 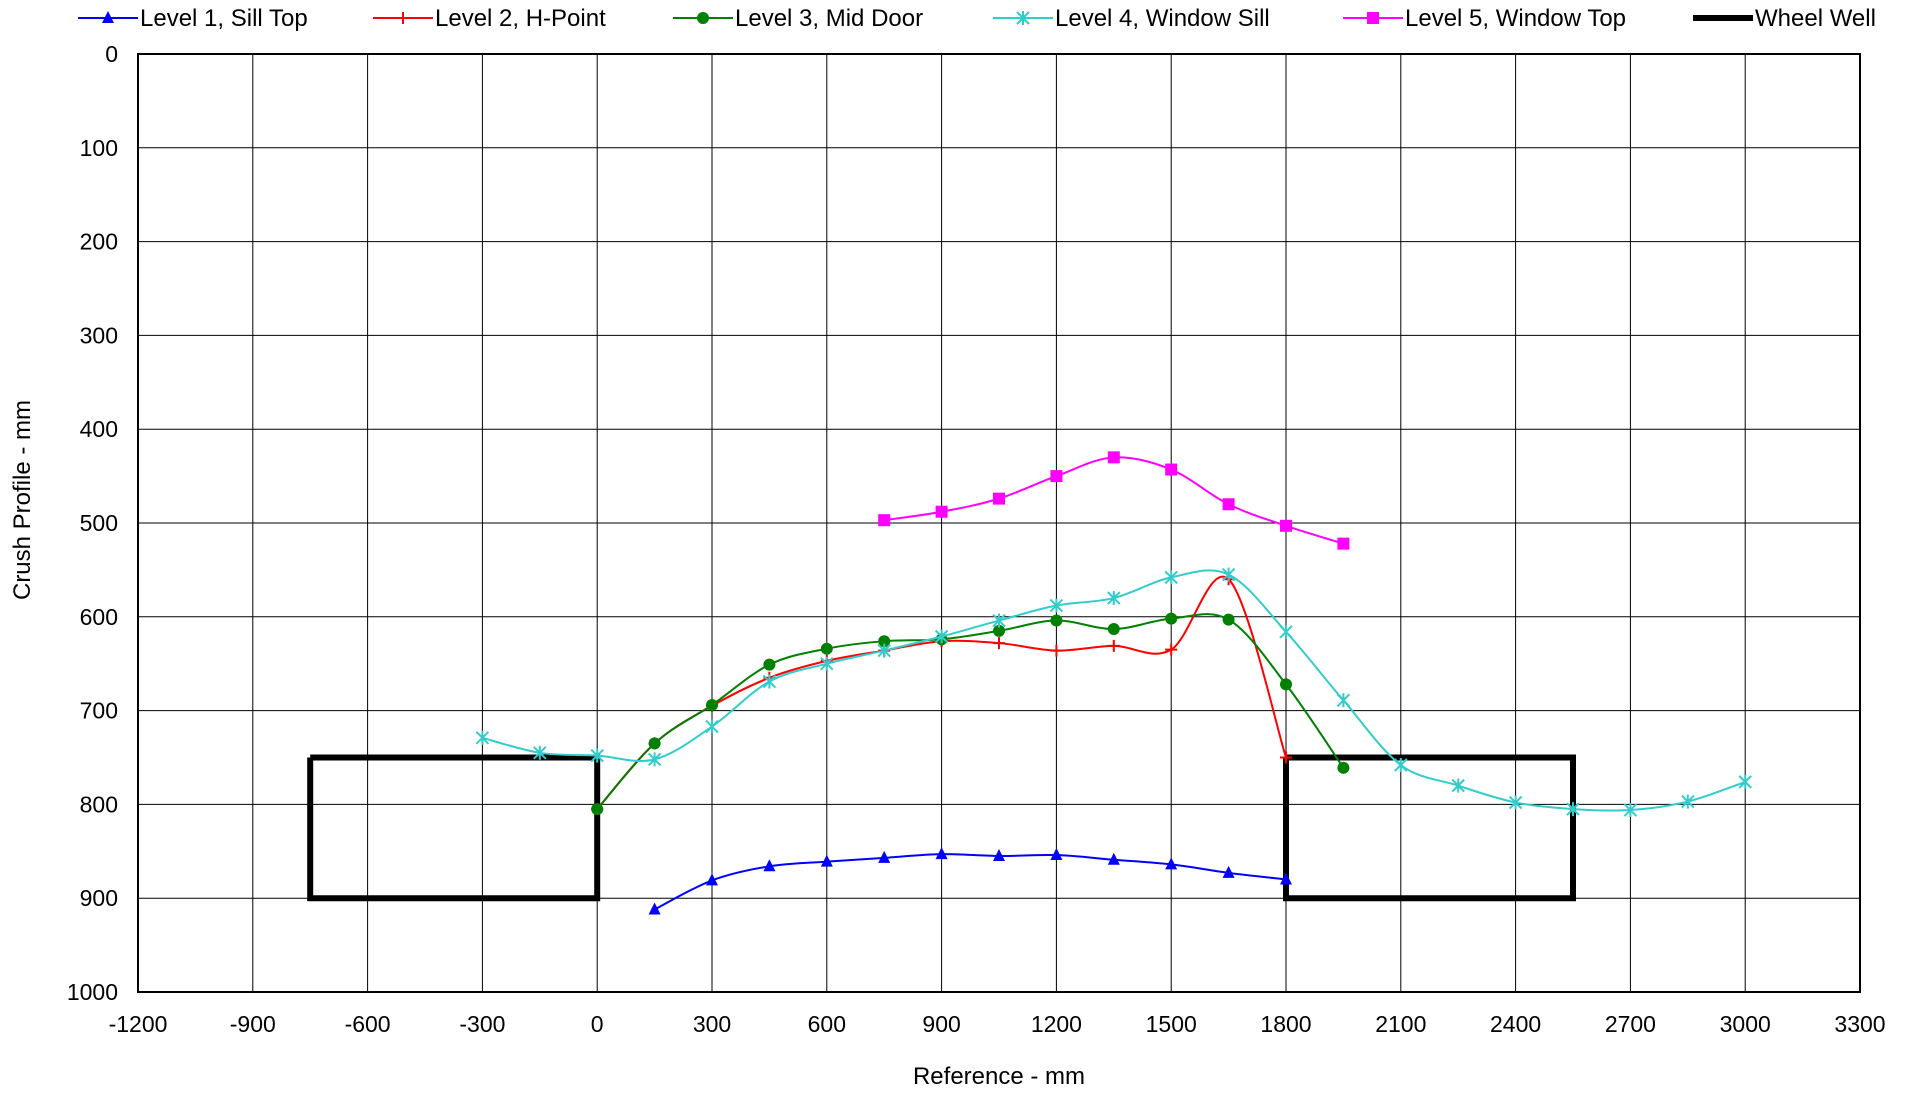 I want to click on series-line-level-4-window-sill, so click(x=1114, y=690).